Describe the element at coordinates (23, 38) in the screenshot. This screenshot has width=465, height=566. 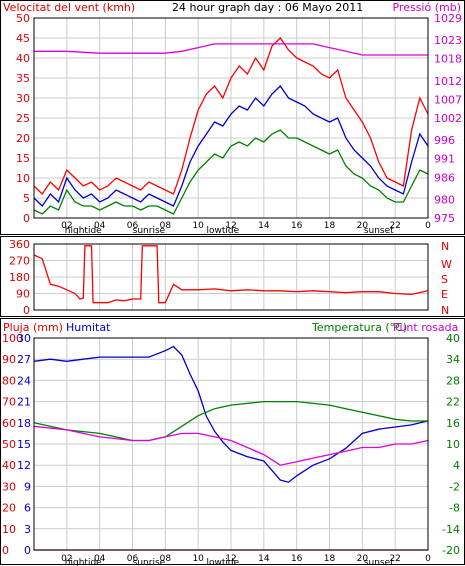
I see `wind-y-tick: 45` at that location.